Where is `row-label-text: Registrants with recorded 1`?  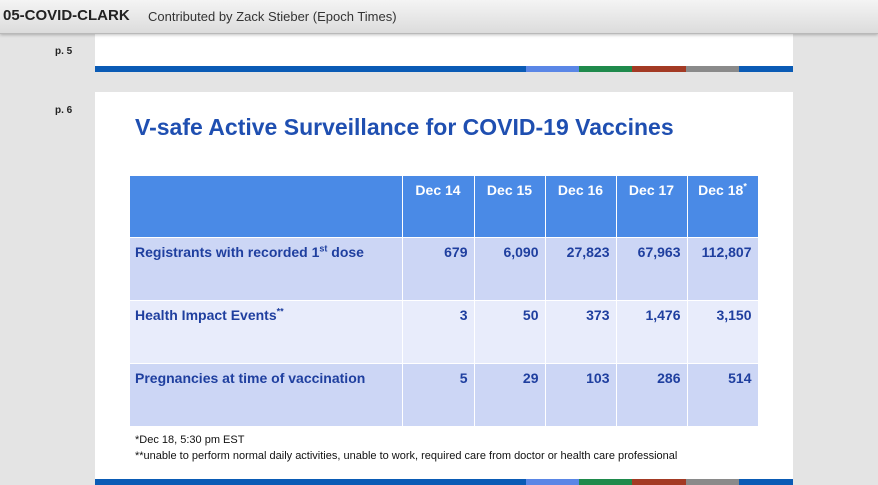
row-label-text: Registrants with recorded 1 is located at coordinates (227, 252).